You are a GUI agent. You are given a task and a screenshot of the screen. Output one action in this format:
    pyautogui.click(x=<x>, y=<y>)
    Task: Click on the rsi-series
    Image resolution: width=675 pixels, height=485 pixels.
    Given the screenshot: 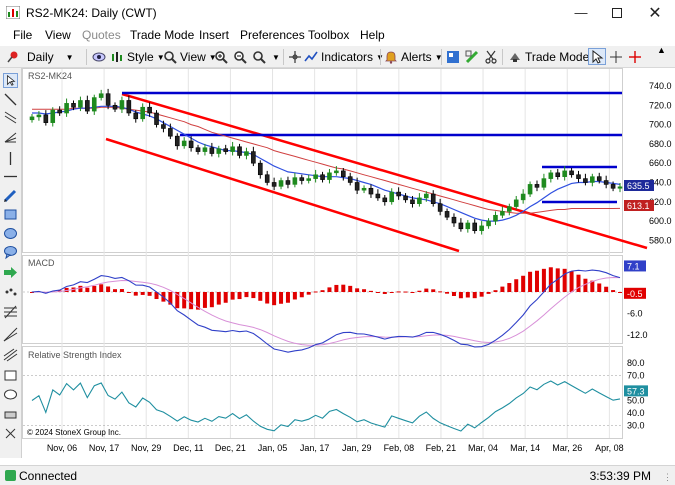 What is the action you would take?
    pyautogui.click(x=322, y=403)
    